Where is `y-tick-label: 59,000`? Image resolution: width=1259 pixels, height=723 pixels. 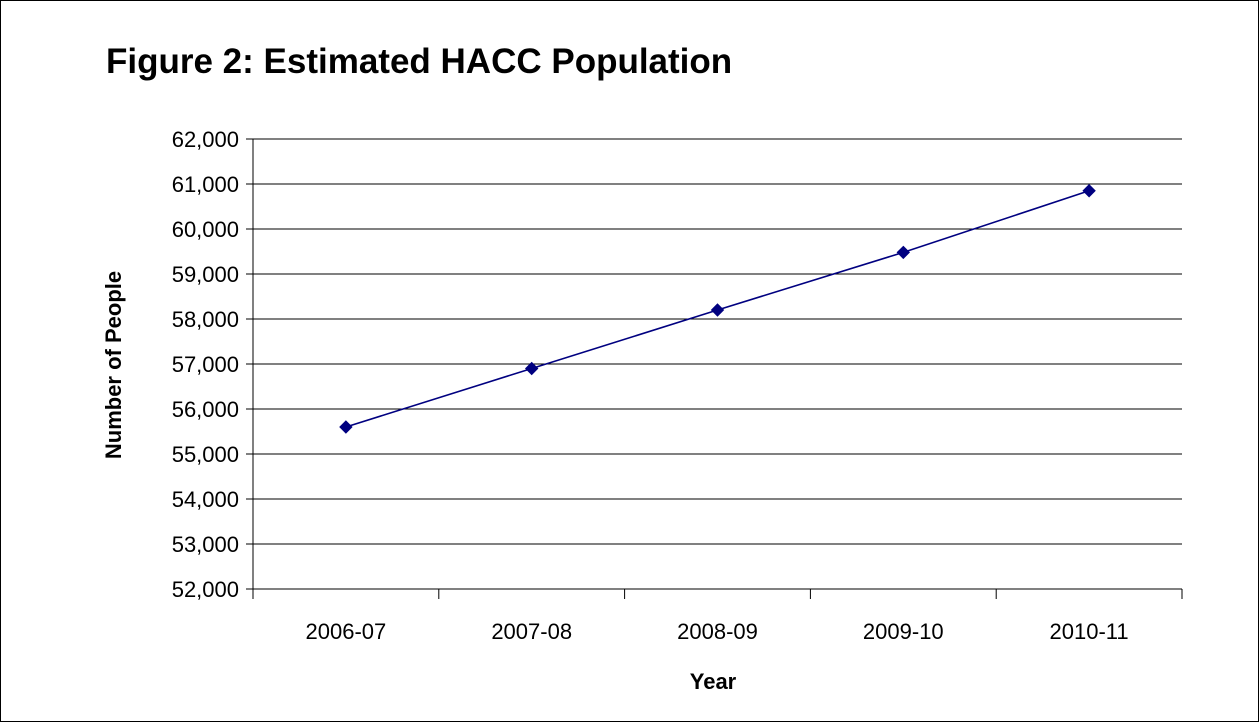 y-tick-label: 59,000 is located at coordinates (205, 274).